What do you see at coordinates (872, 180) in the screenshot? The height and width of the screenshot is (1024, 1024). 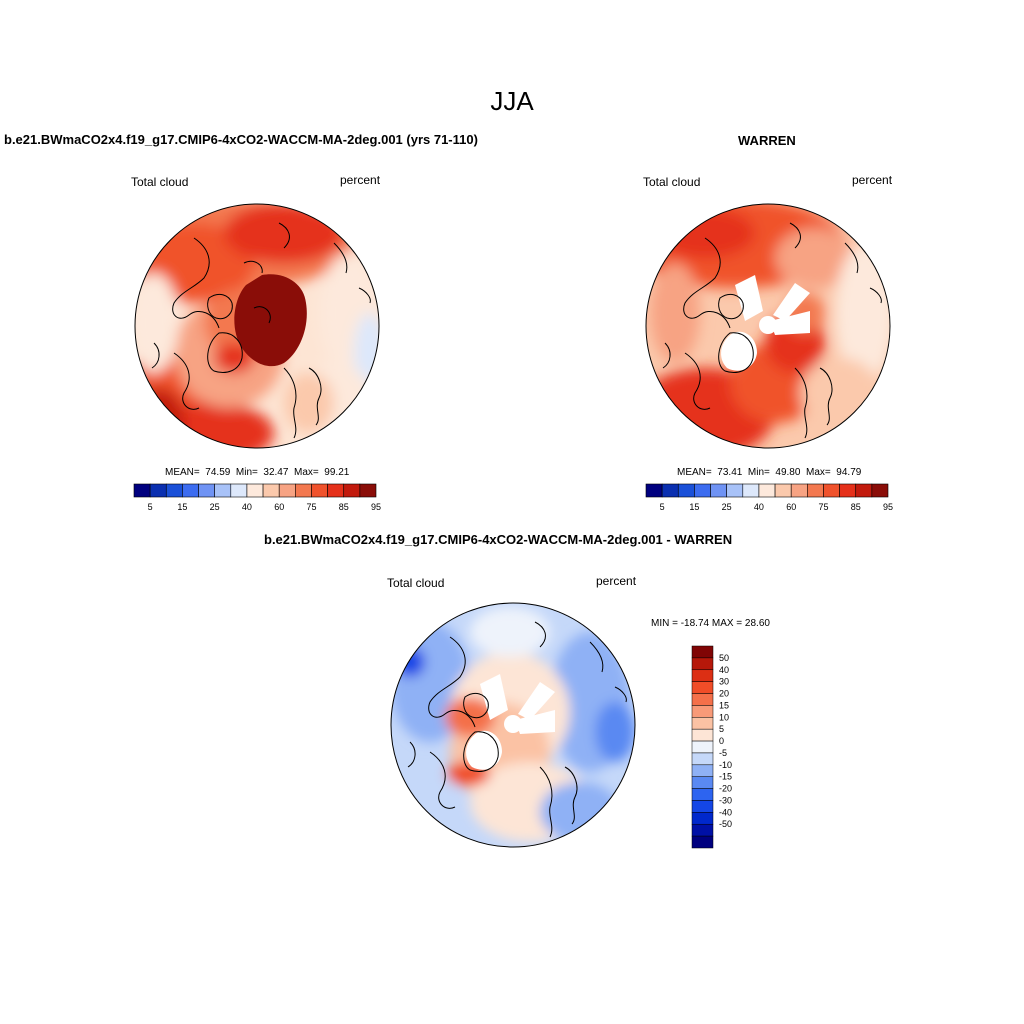 I see `obs-units-label: percent` at bounding box center [872, 180].